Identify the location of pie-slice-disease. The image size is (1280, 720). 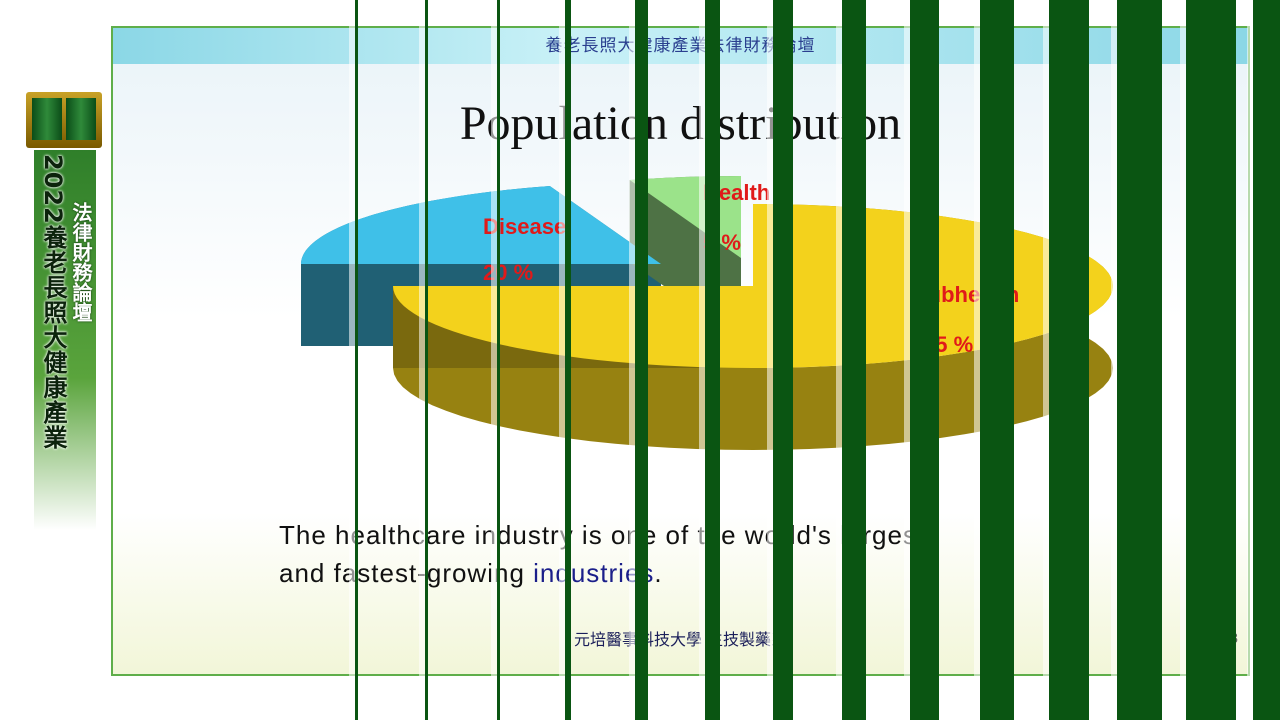
(481, 225).